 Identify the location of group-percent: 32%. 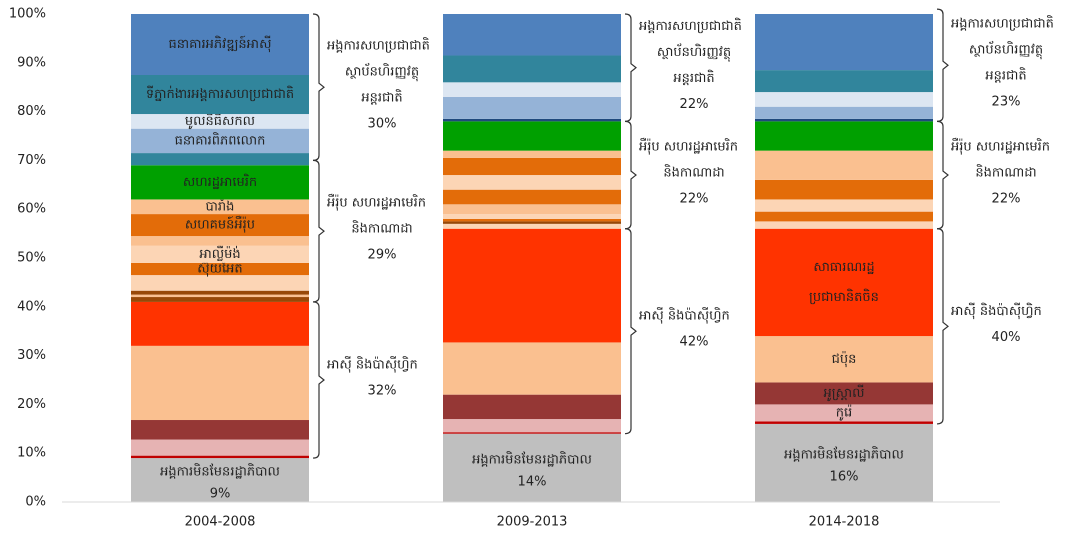
(382, 391).